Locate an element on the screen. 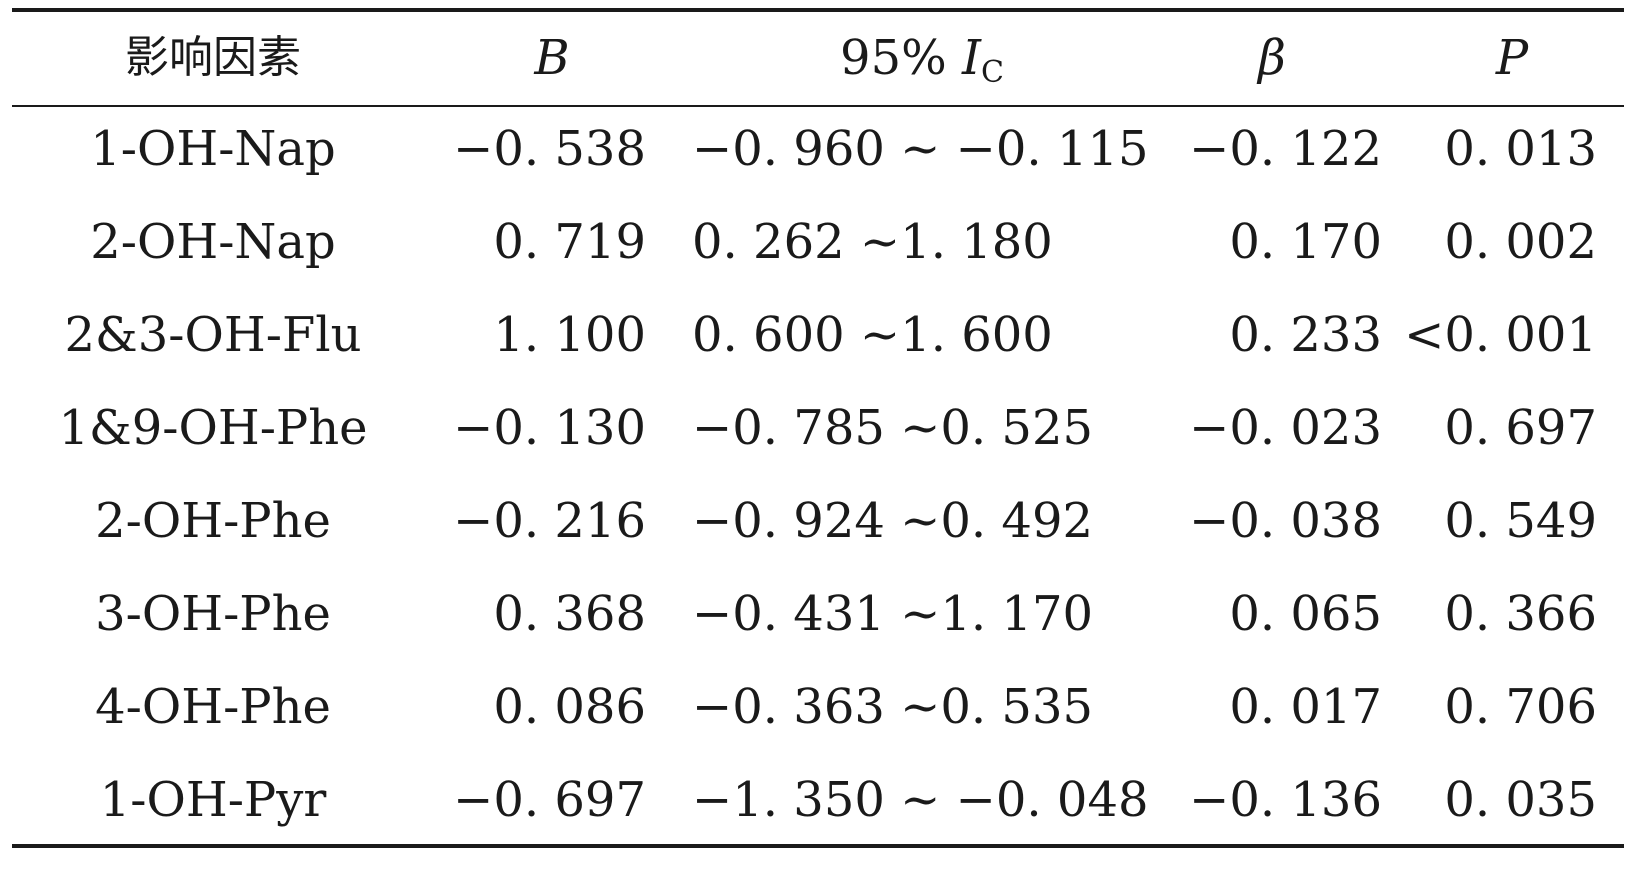 The height and width of the screenshot is (896, 1636). row-ci: 0. 600 ~1. 600 is located at coordinates (872, 335).